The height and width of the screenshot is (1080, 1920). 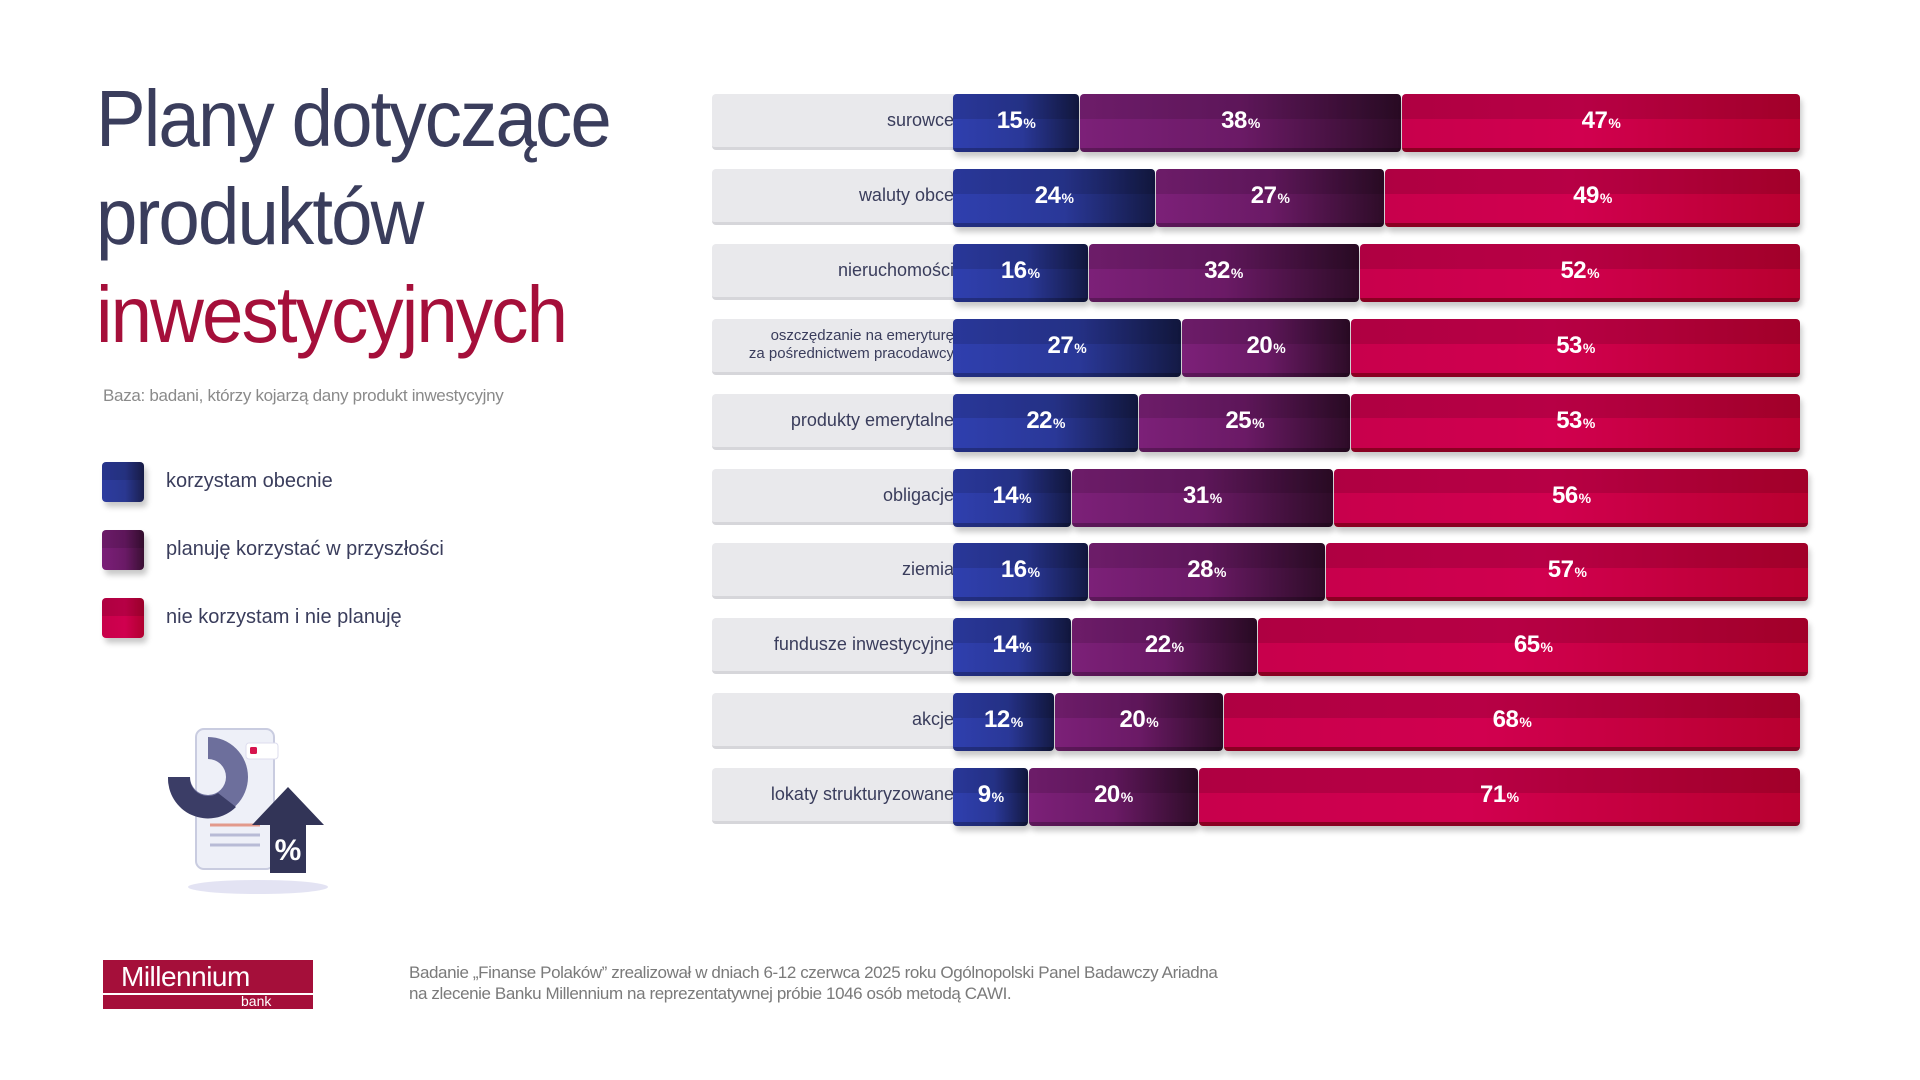 What do you see at coordinates (918, 494) in the screenshot?
I see `category-label: obligacje` at bounding box center [918, 494].